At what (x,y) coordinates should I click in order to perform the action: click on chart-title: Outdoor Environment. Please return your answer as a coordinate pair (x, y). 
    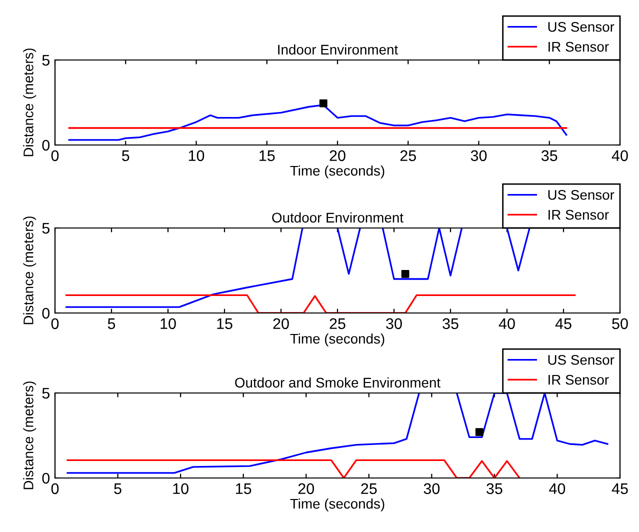
    Looking at the image, I should click on (338, 217).